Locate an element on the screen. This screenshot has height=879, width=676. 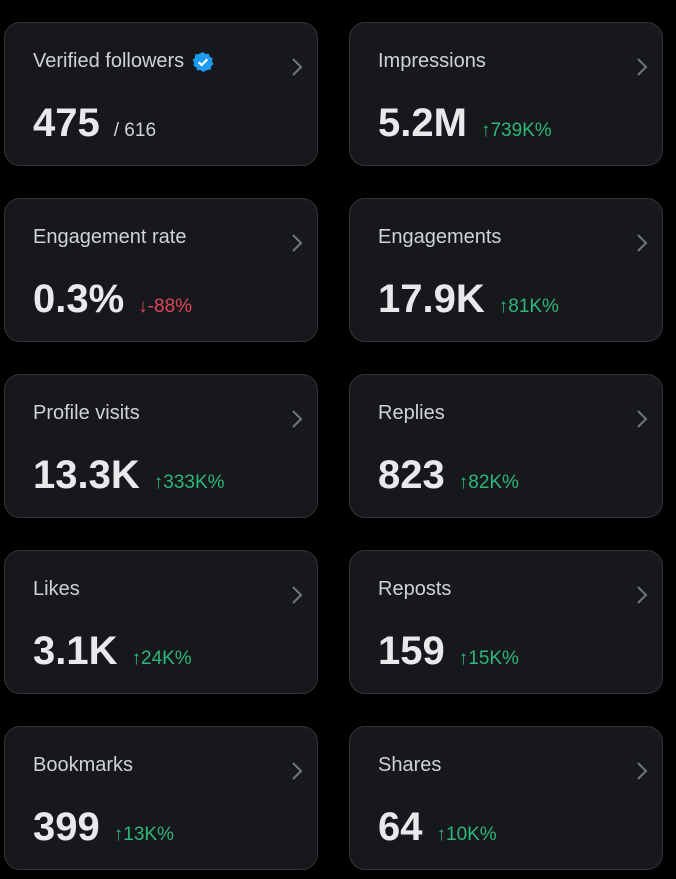
value-row: 13.3K ↑333K% is located at coordinates (129, 475).